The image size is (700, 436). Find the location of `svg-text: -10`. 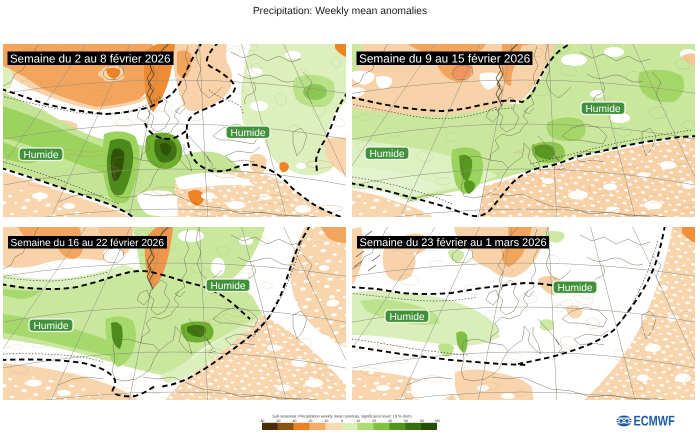

svg-text: -10 is located at coordinates (326, 421).